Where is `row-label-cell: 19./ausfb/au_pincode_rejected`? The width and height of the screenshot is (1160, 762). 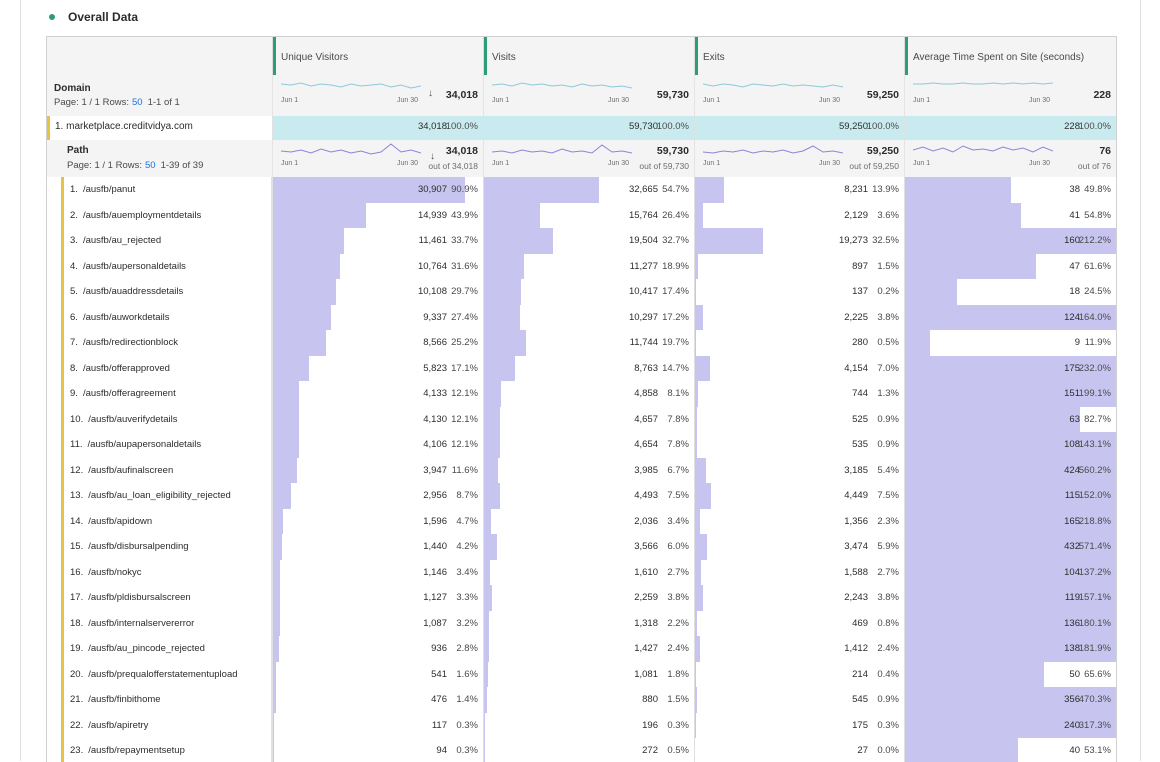
row-label-cell: 19./ausfb/au_pincode_rejected is located at coordinates (166, 649).